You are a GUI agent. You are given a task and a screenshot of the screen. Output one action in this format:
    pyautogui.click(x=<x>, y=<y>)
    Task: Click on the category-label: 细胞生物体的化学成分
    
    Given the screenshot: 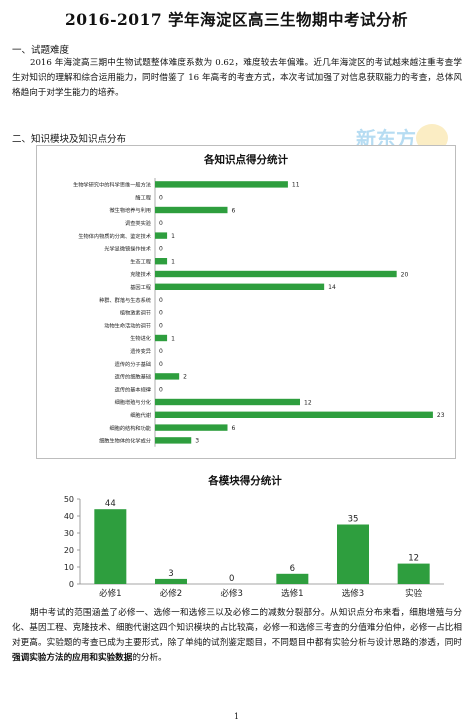 What is the action you would take?
    pyautogui.click(x=125, y=441)
    